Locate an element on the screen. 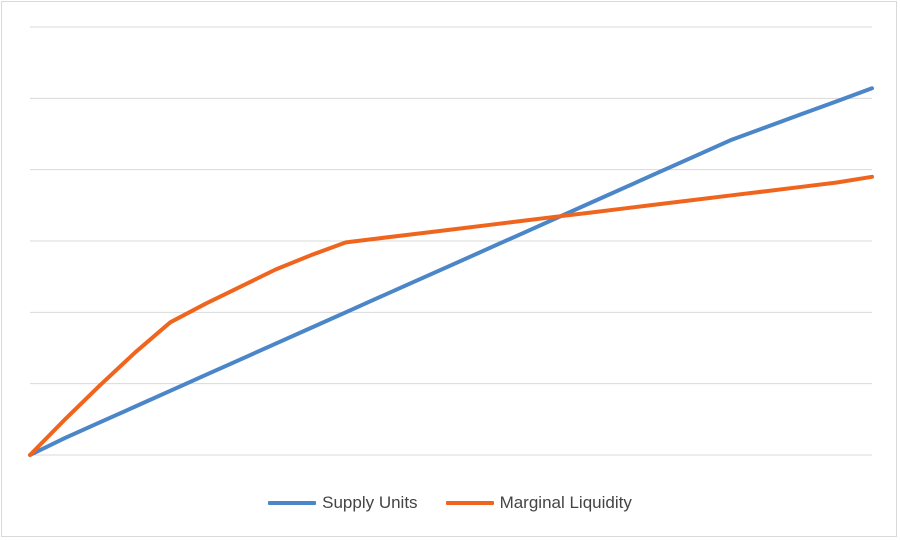 Image resolution: width=900 pixels, height=540 pixels. legend-item-supply-units: Supply Units is located at coordinates (343, 503).